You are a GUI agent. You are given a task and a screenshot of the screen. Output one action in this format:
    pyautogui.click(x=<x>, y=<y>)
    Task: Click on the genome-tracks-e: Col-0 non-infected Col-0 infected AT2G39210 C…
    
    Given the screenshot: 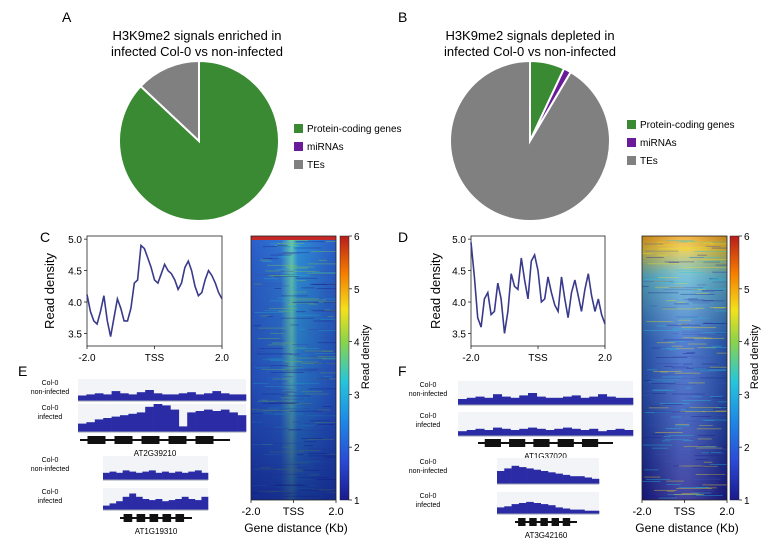 What is the action you would take?
    pyautogui.click(x=139, y=457)
    